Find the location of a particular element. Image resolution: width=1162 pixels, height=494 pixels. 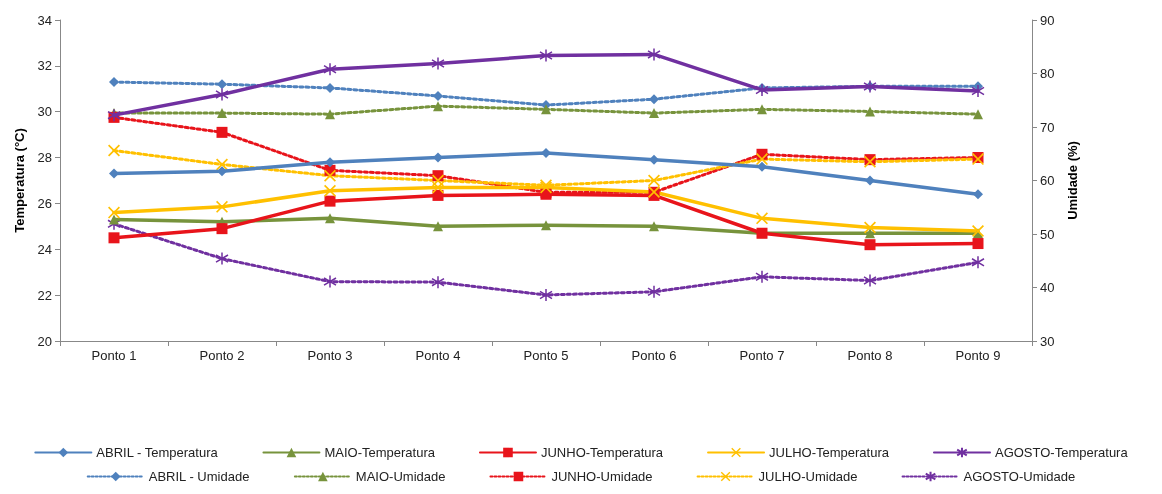

x-tick-label: Ponto 3 is located at coordinates (330, 355).